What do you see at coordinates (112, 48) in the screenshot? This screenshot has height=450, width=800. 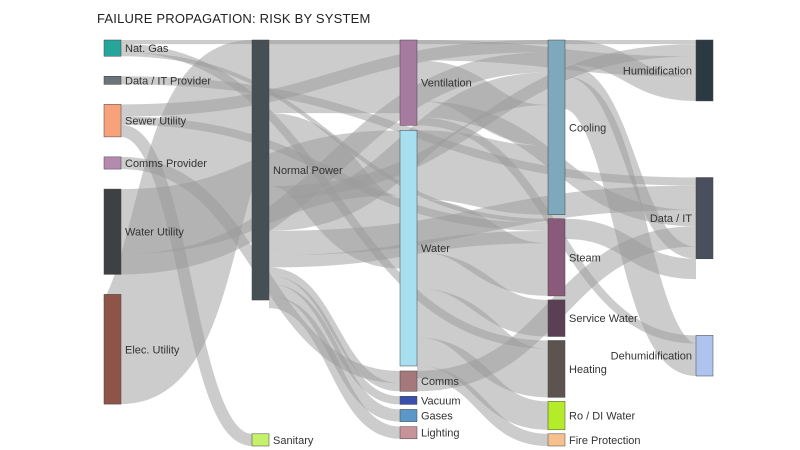 I see `node-natgas` at bounding box center [112, 48].